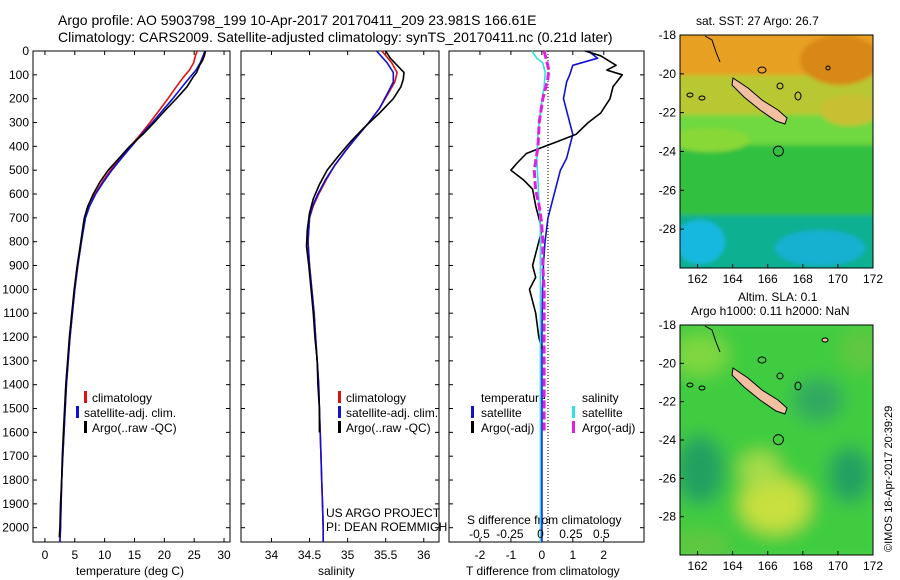  Describe the element at coordinates (310, 555) in the screenshot. I see `x-tick-label: 34.5` at that location.